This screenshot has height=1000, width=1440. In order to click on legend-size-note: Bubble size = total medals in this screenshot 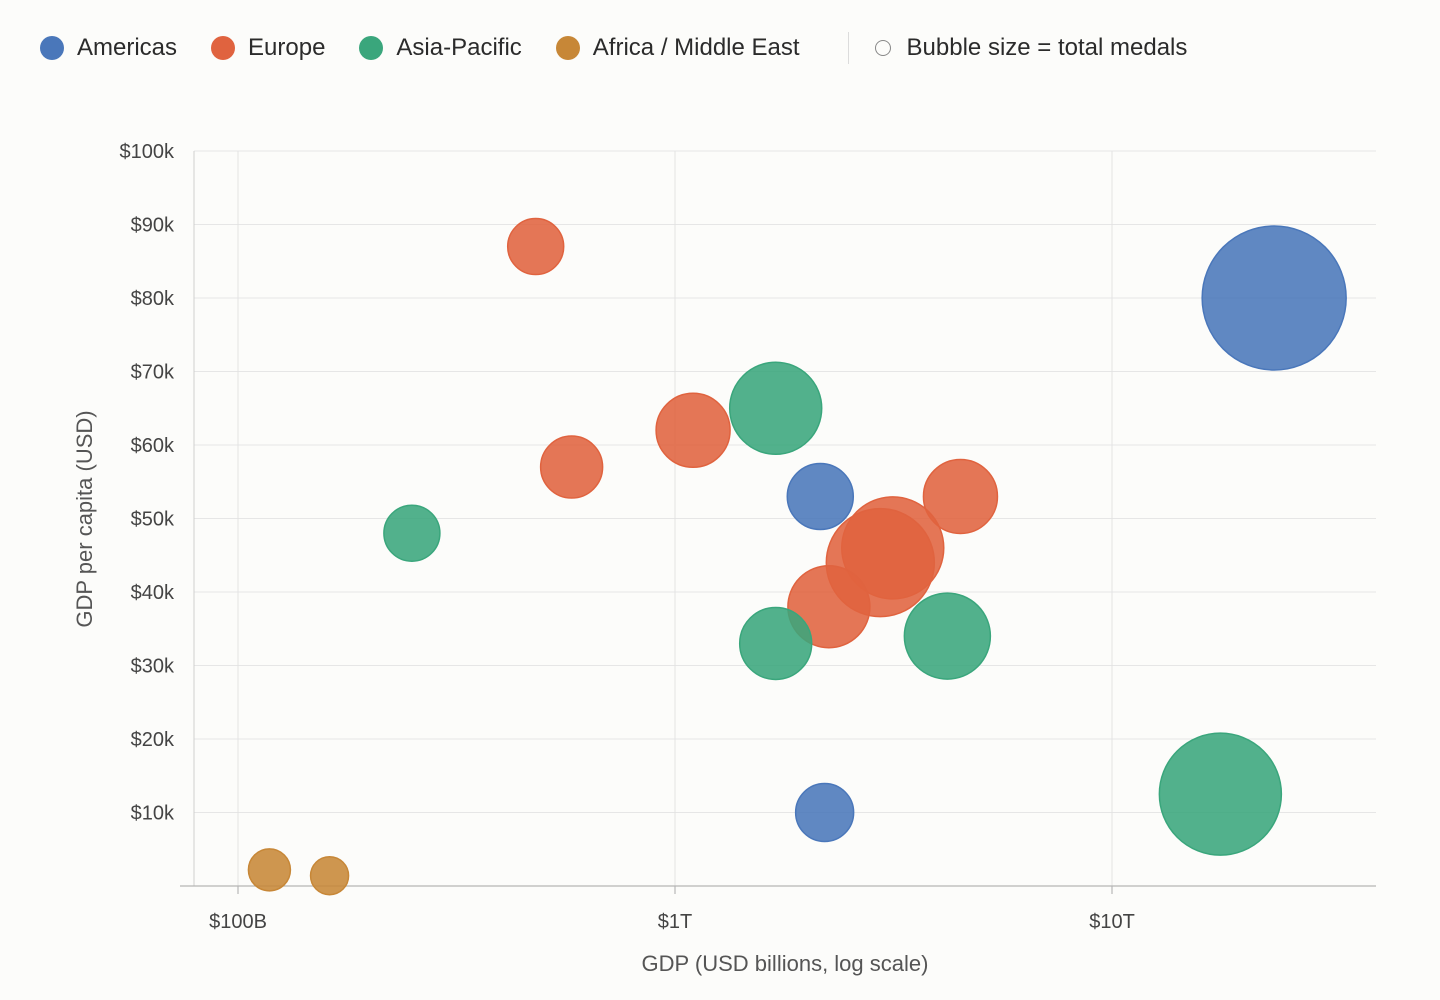, I will do `click(1031, 48)`.